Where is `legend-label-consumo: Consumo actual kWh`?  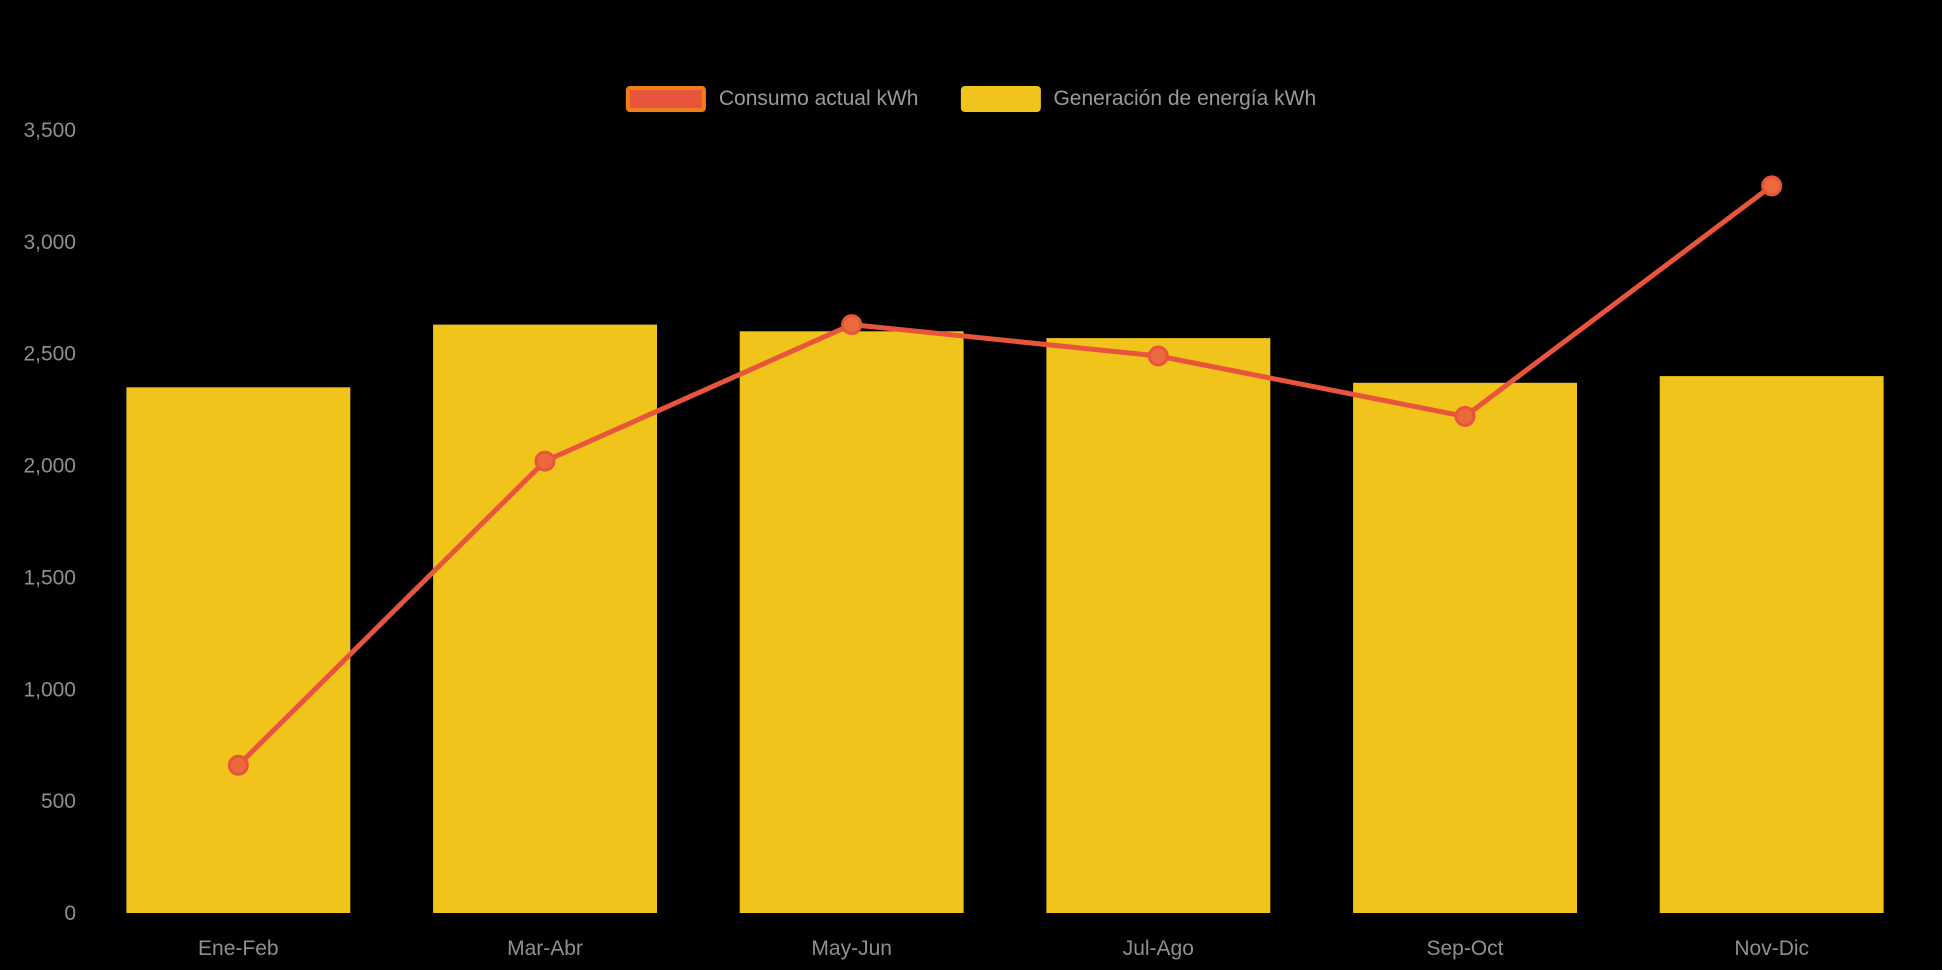 legend-label-consumo: Consumo actual kWh is located at coordinates (818, 98).